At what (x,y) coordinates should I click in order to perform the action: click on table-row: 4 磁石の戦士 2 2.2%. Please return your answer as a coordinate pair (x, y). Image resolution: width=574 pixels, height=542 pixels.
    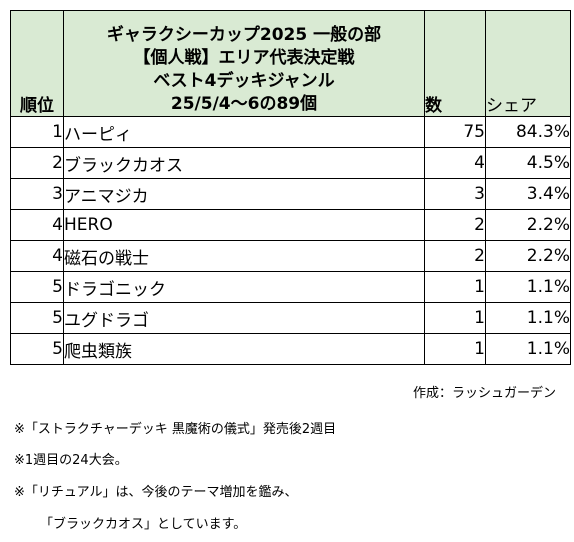
    Looking at the image, I should click on (290, 256).